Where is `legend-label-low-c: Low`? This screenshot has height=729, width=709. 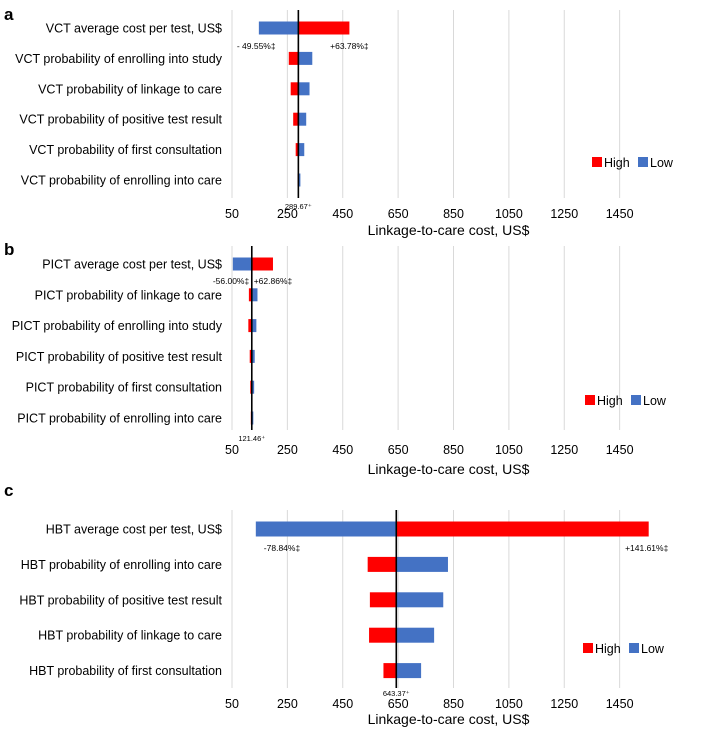 legend-label-low-c: Low is located at coordinates (653, 649).